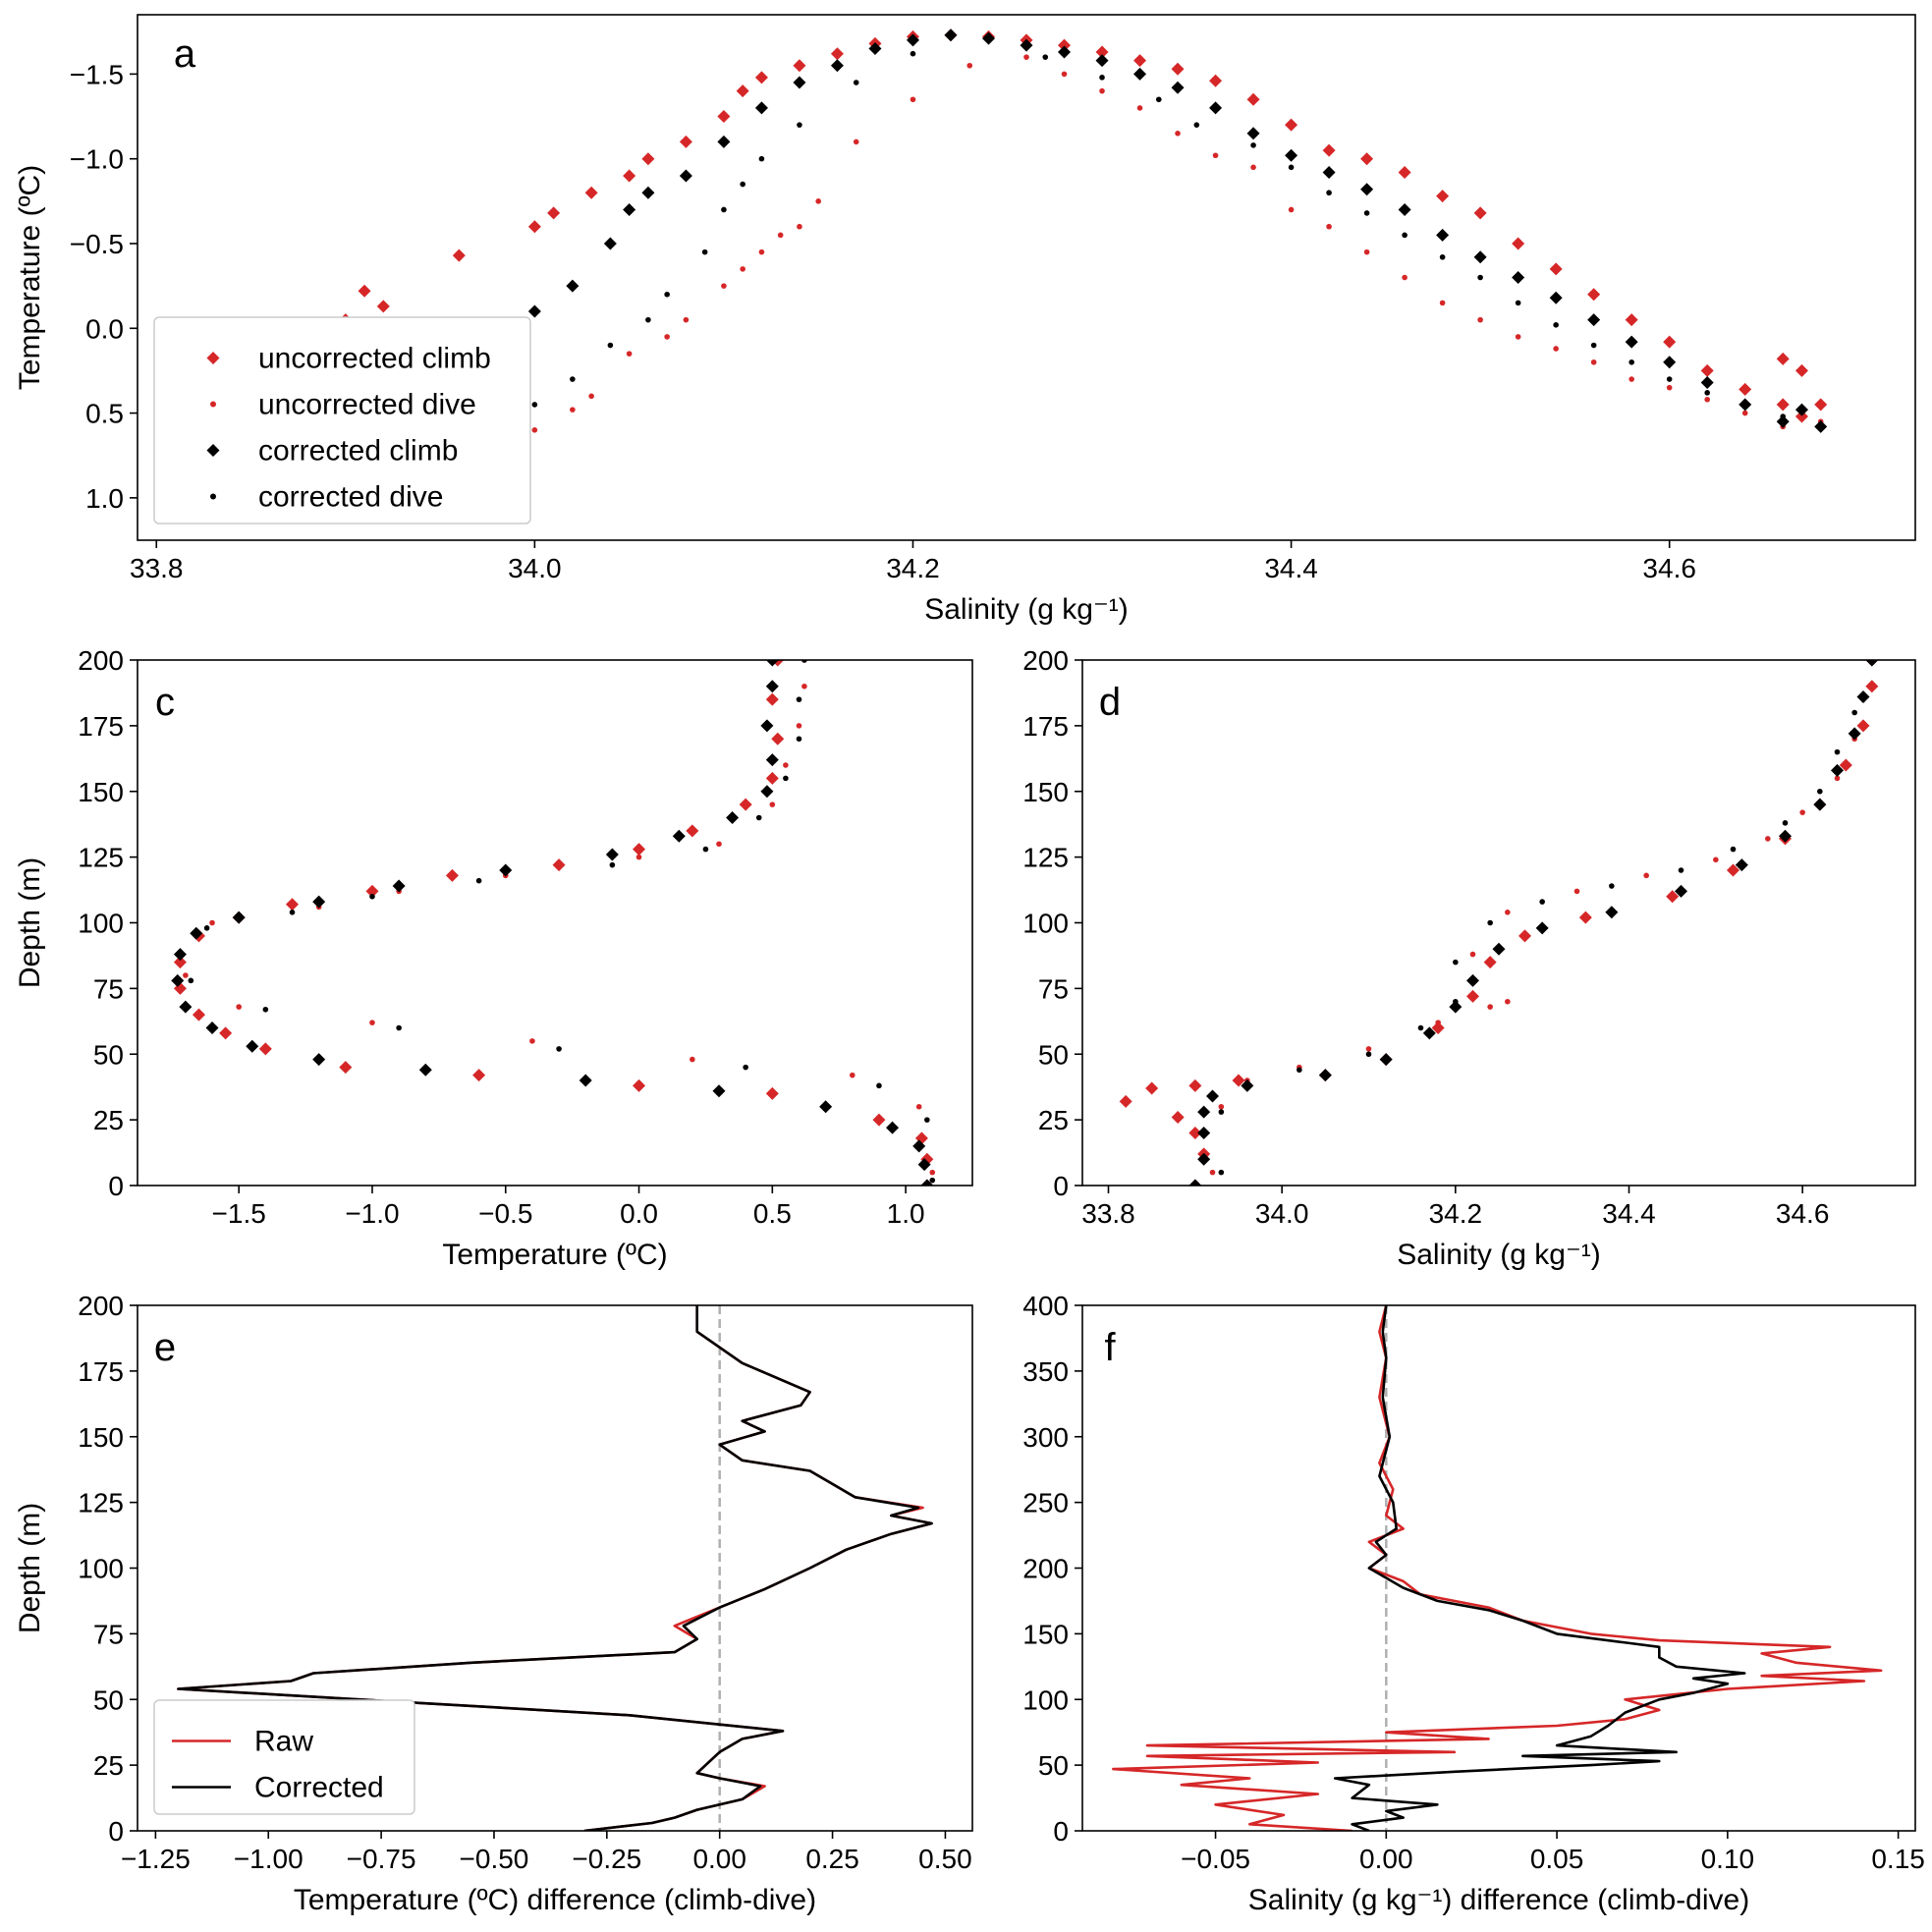  I want to click on y-tick-label: 400, so click(1045, 1306).